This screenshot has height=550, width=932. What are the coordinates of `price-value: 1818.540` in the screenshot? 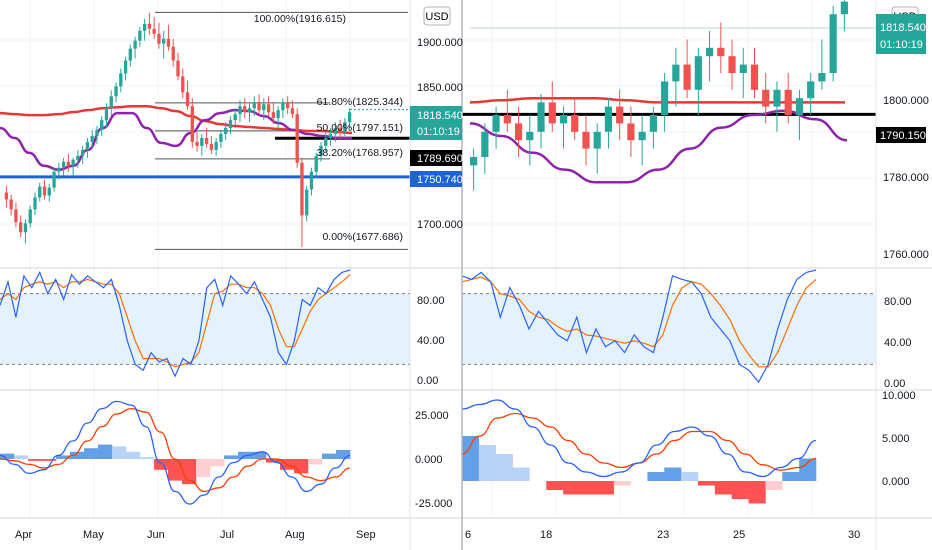 It's located at (903, 28).